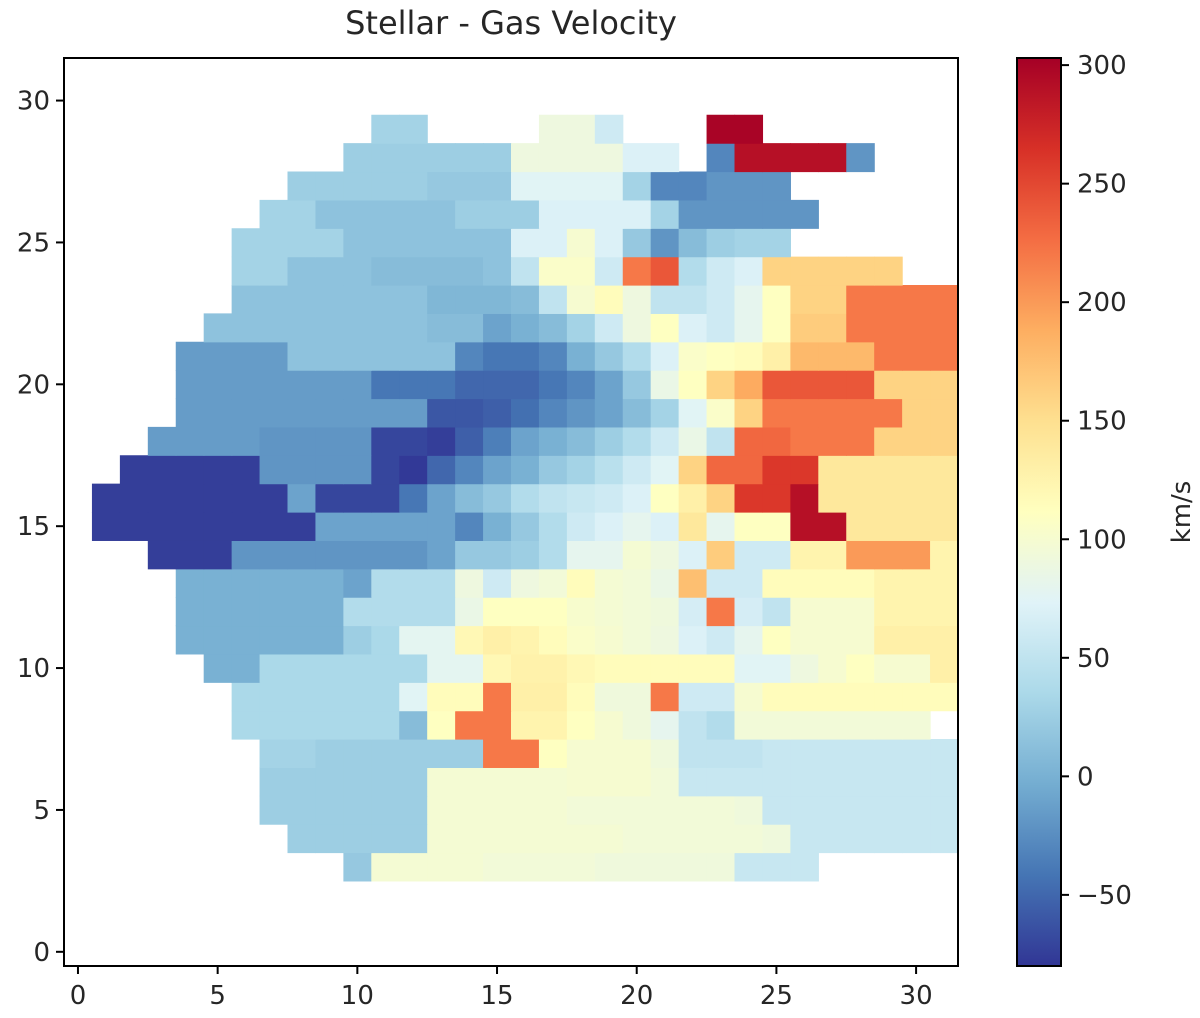 The image size is (1200, 1018). Describe the element at coordinates (1096, 481) in the screenshot. I see `colorbar-axis: −50 0 50 100 150 200 250 300` at that location.